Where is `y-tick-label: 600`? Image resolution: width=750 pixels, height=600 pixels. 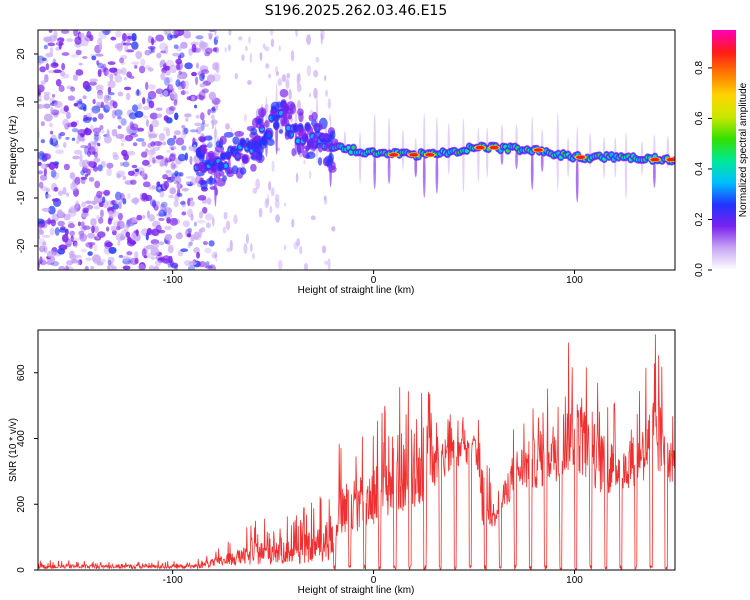 y-tick-label: 600 is located at coordinates (21, 372).